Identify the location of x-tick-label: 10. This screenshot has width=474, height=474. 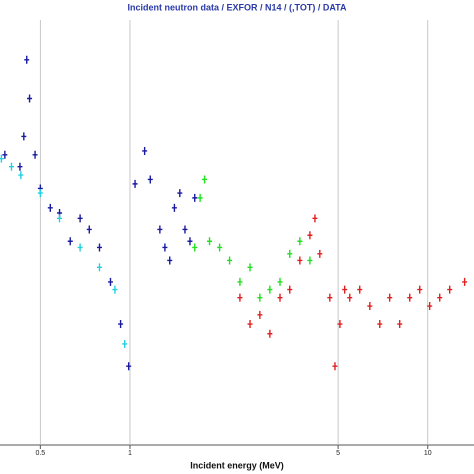
(428, 453).